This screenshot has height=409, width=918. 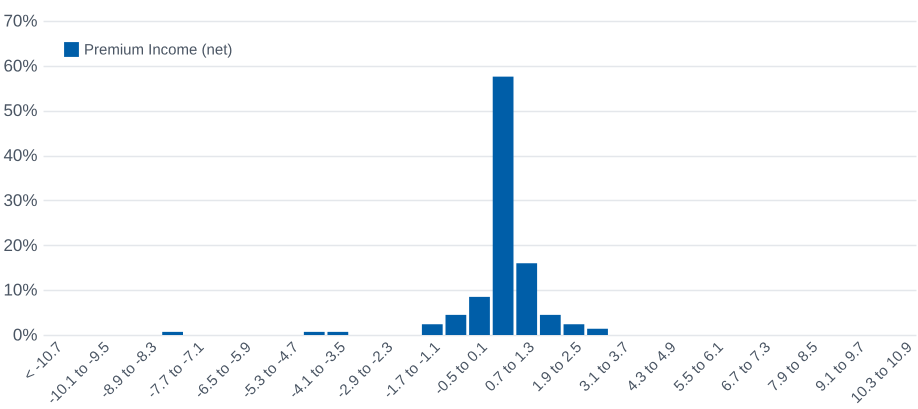 What do you see at coordinates (20, 21) in the screenshot?
I see `y-tick-label: 70%` at bounding box center [20, 21].